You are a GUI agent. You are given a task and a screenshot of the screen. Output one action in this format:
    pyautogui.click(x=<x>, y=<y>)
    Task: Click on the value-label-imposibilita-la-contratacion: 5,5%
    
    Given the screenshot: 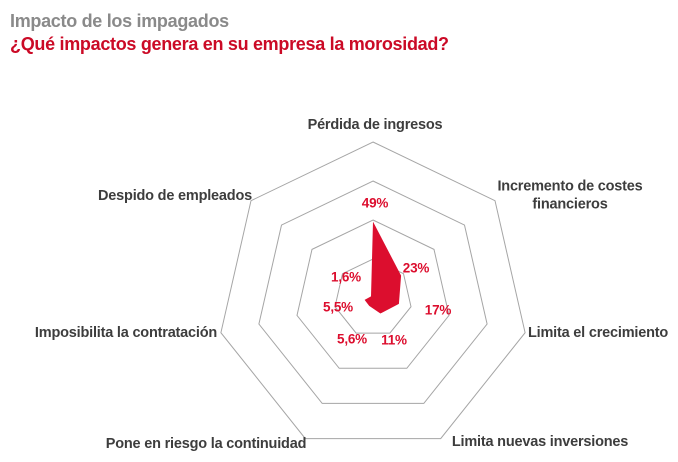 What is the action you would take?
    pyautogui.click(x=338, y=307)
    